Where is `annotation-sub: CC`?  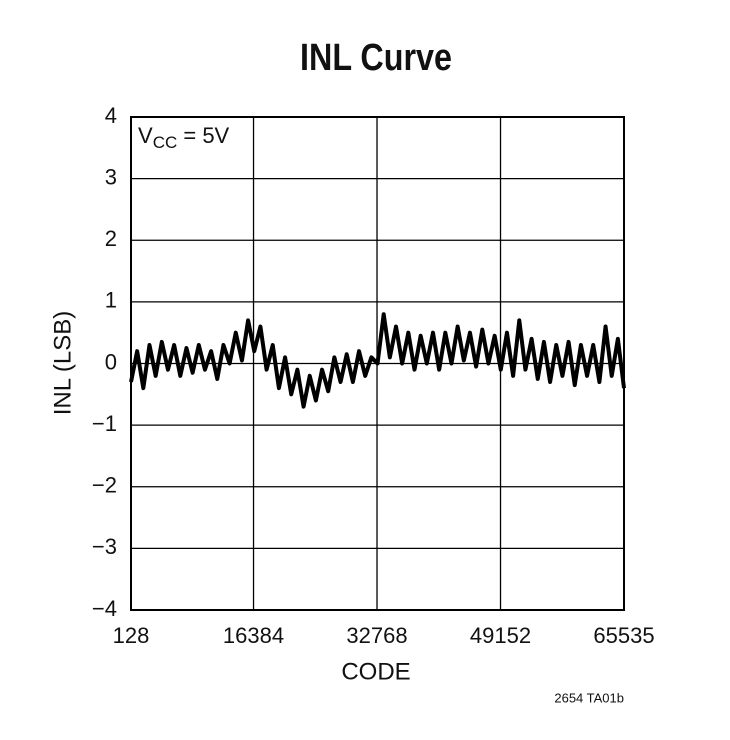 annotation-sub: CC is located at coordinates (165, 142).